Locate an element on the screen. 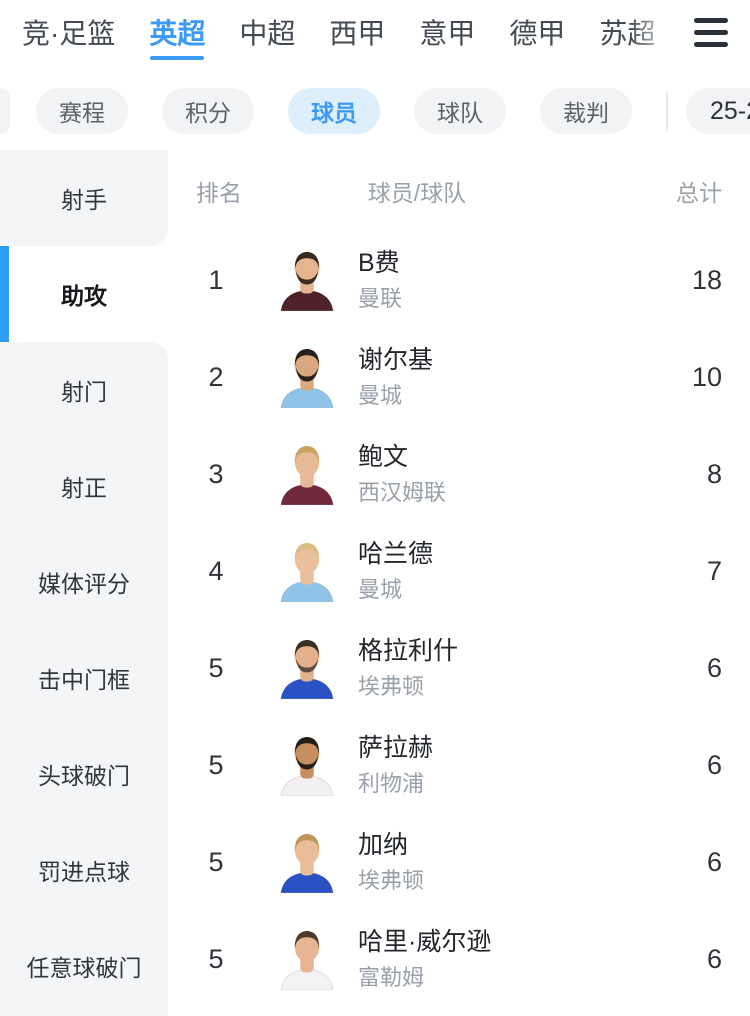  player-team: 利物浦 is located at coordinates (391, 784).